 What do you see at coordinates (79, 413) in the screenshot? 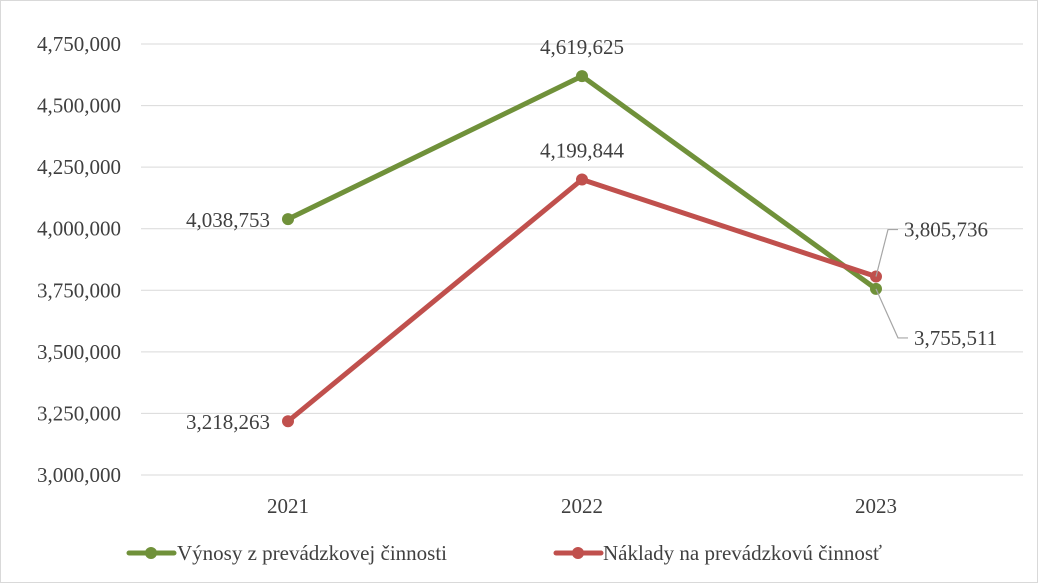
I see `y-tick-label: 3,250,000` at bounding box center [79, 413].